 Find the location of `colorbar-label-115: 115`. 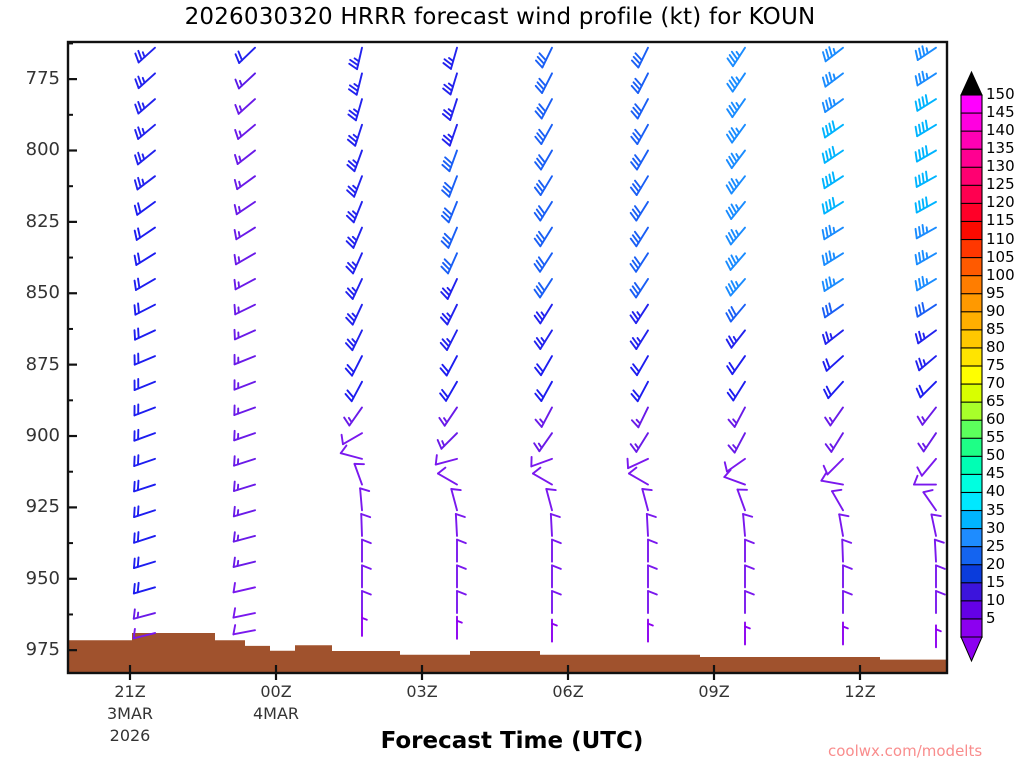

colorbar-label-115: 115 is located at coordinates (1000, 220).